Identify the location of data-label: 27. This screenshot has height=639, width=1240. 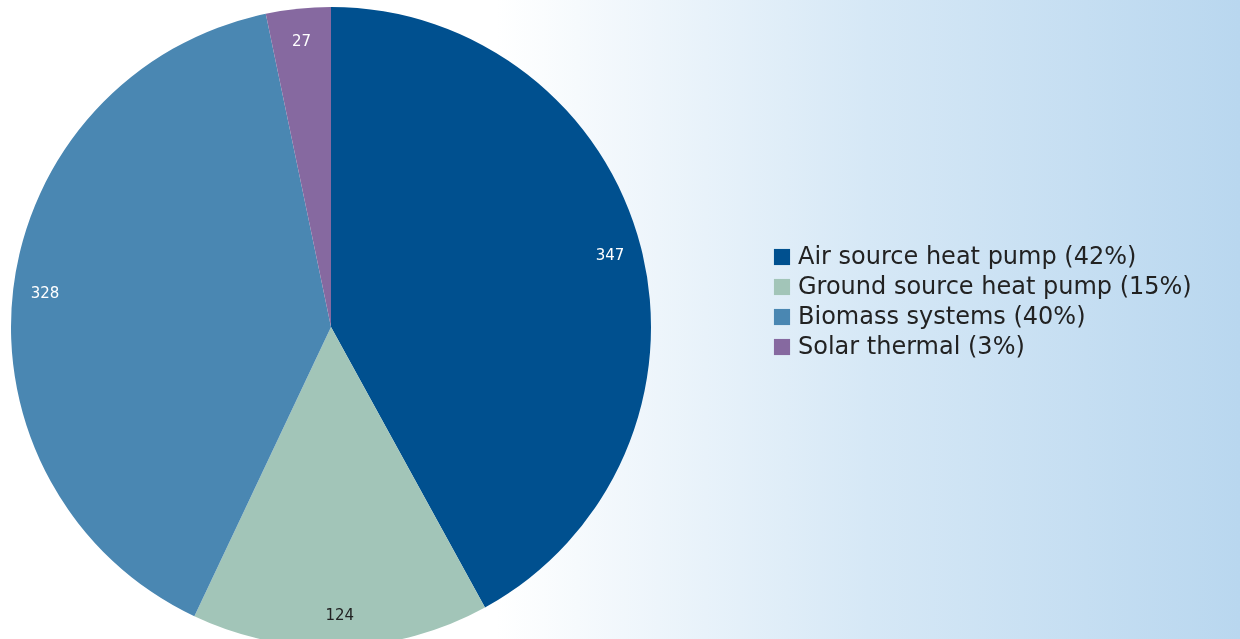
(301, 40).